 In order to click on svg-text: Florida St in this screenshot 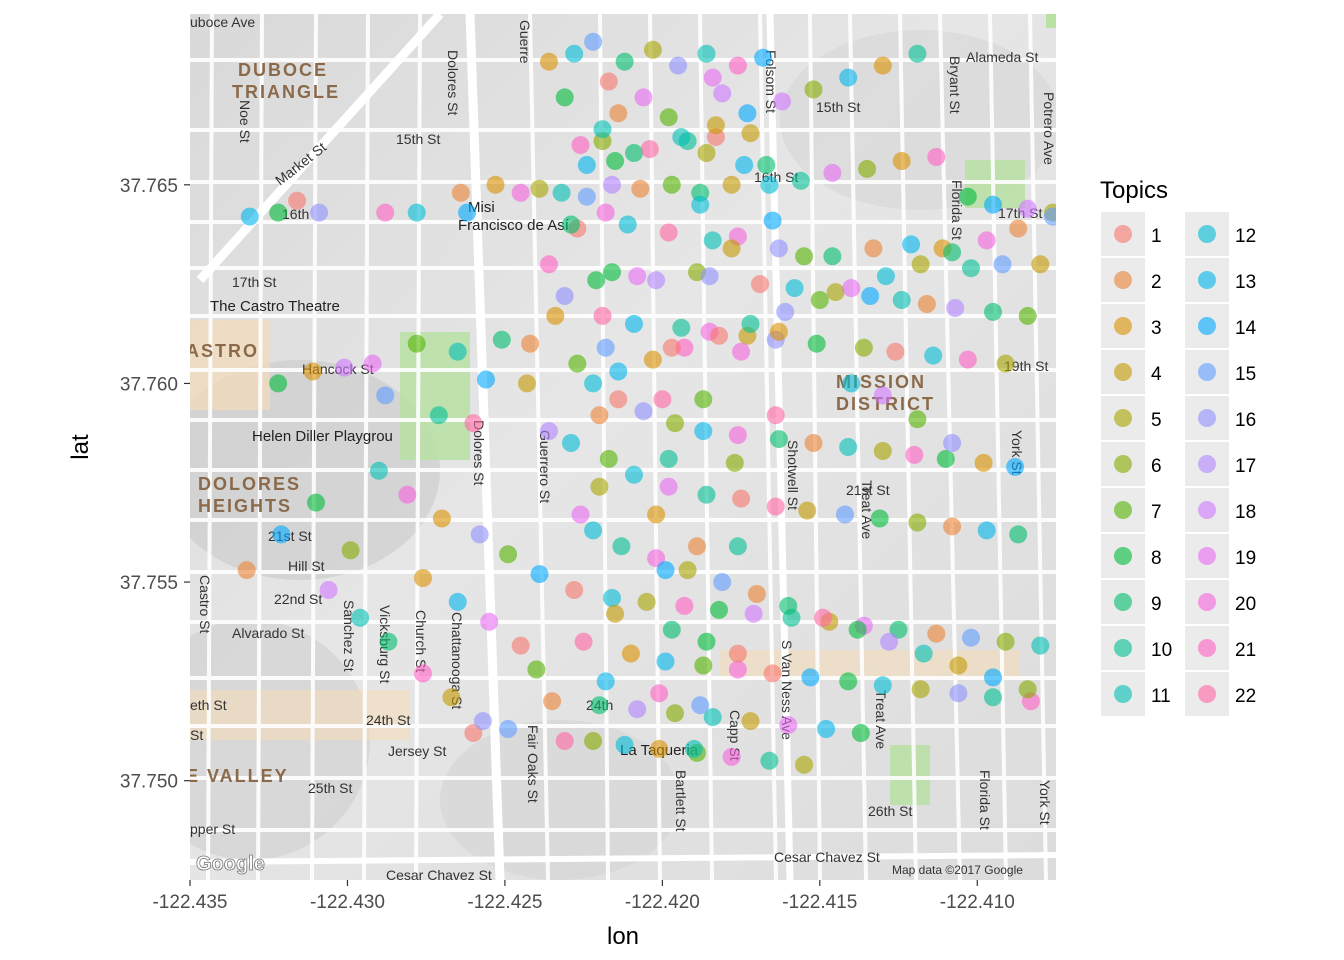, I will do `click(985, 800)`.